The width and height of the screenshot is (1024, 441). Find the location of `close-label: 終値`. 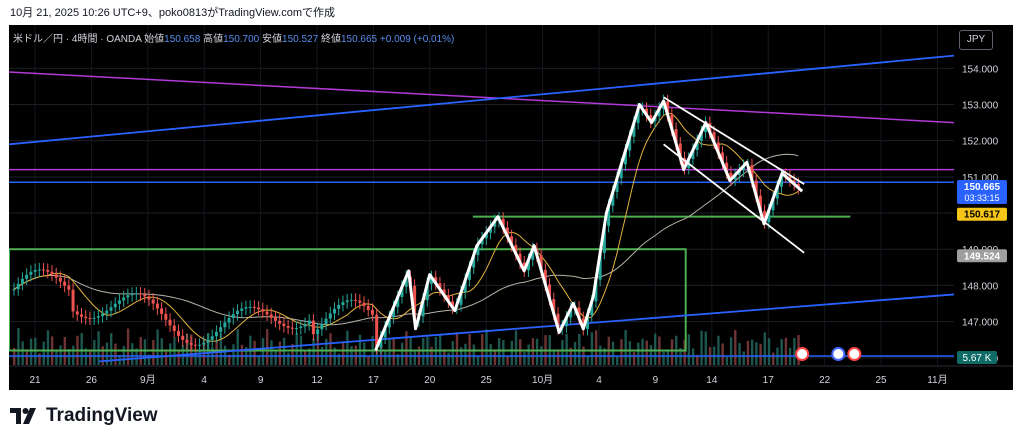

close-label: 終値 is located at coordinates (330, 39).